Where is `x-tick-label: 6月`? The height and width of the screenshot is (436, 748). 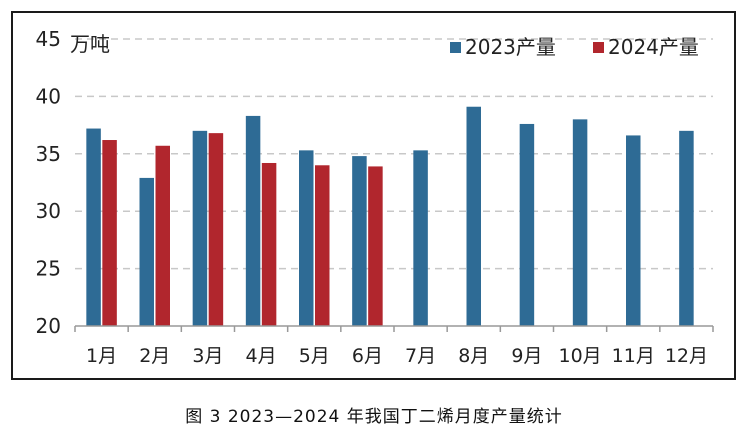 x-tick-label: 6月 is located at coordinates (367, 356).